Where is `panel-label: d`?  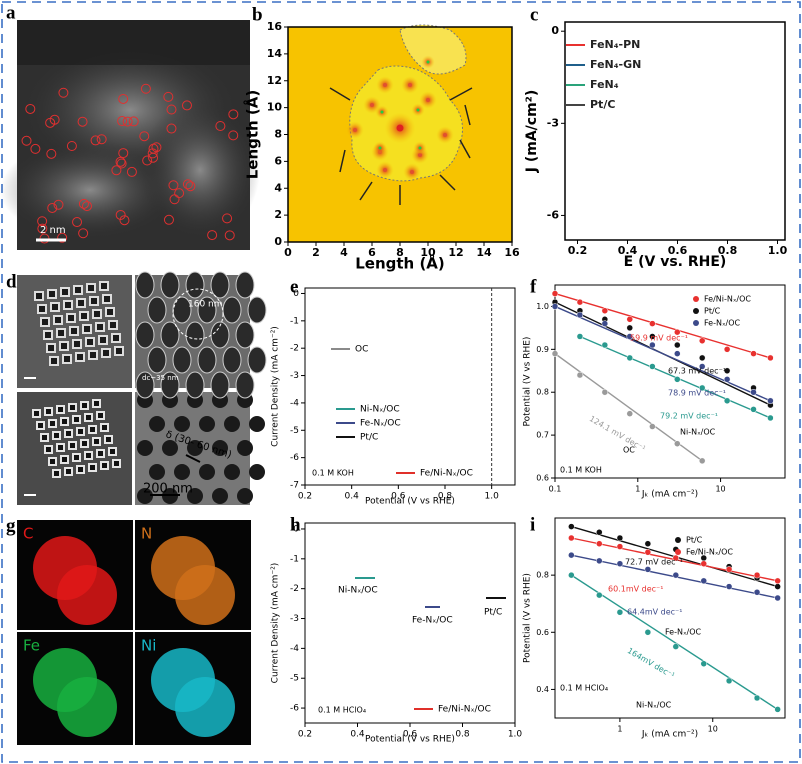 panel-label: d is located at coordinates (11, 281).